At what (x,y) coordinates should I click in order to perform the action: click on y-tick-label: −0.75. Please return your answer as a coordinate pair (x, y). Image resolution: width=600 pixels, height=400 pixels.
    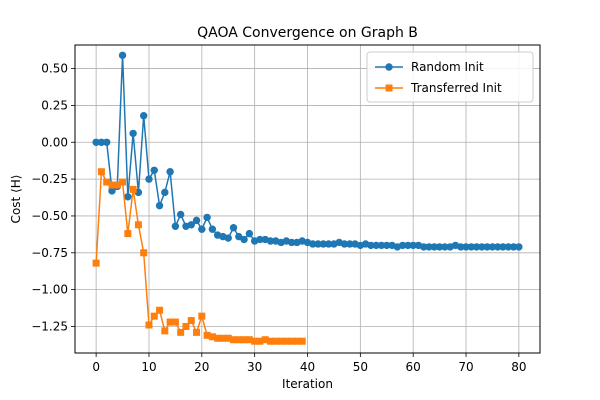
    Looking at the image, I should click on (49, 253).